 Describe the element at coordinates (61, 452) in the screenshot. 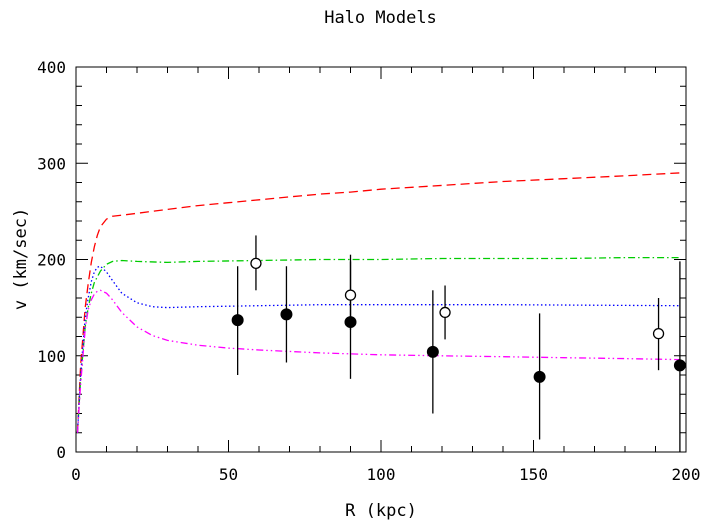

I see `y-tick-label: 0` at that location.